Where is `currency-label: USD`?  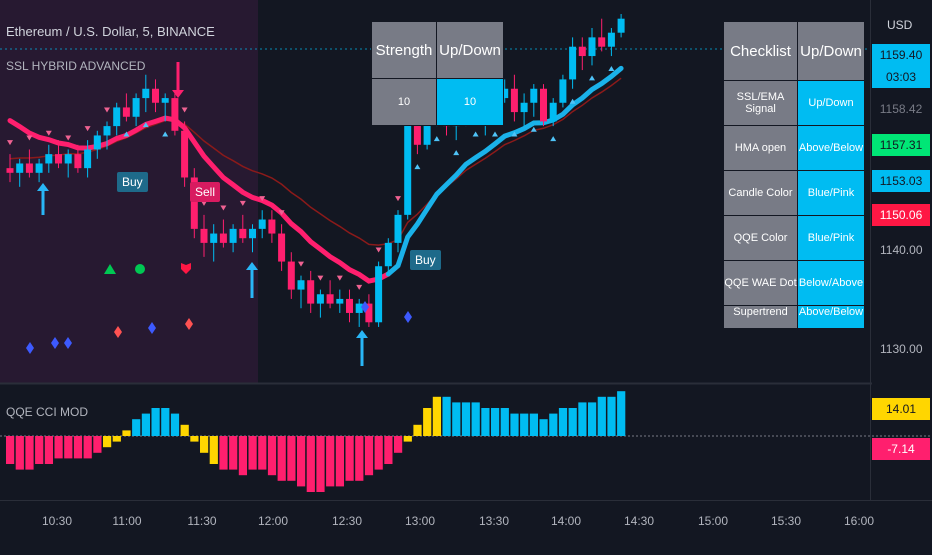
currency-label: USD is located at coordinates (900, 25).